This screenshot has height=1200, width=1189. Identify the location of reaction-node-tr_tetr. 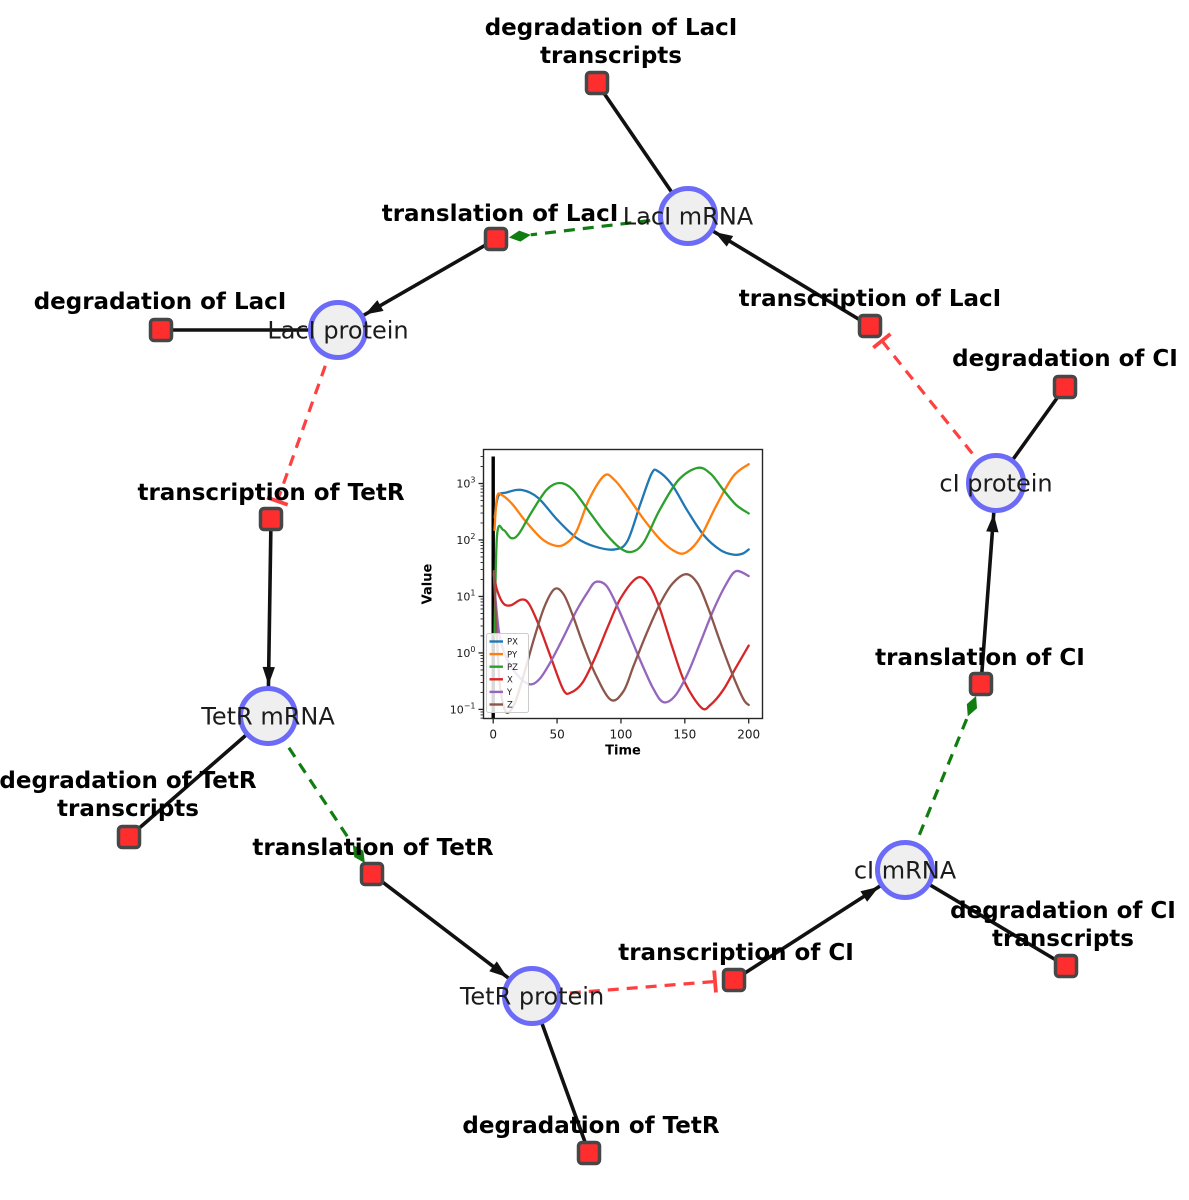
(271, 519).